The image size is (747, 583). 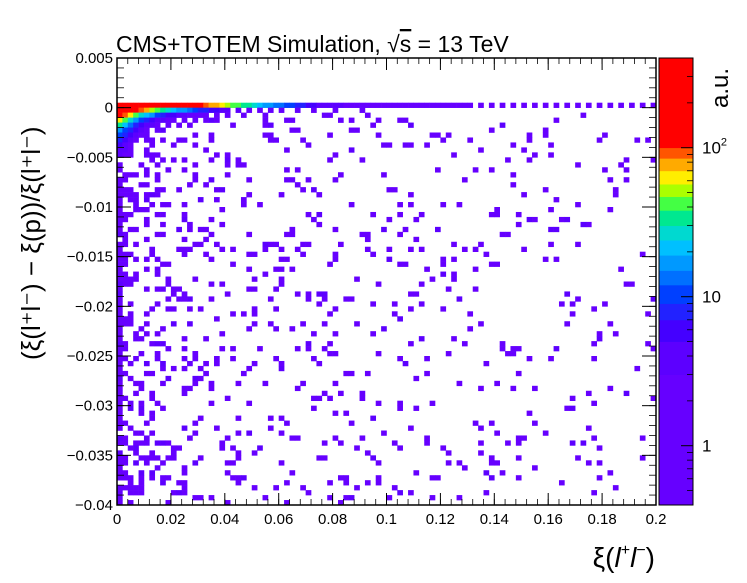 I want to click on color-scale-box, so click(x=676, y=190).